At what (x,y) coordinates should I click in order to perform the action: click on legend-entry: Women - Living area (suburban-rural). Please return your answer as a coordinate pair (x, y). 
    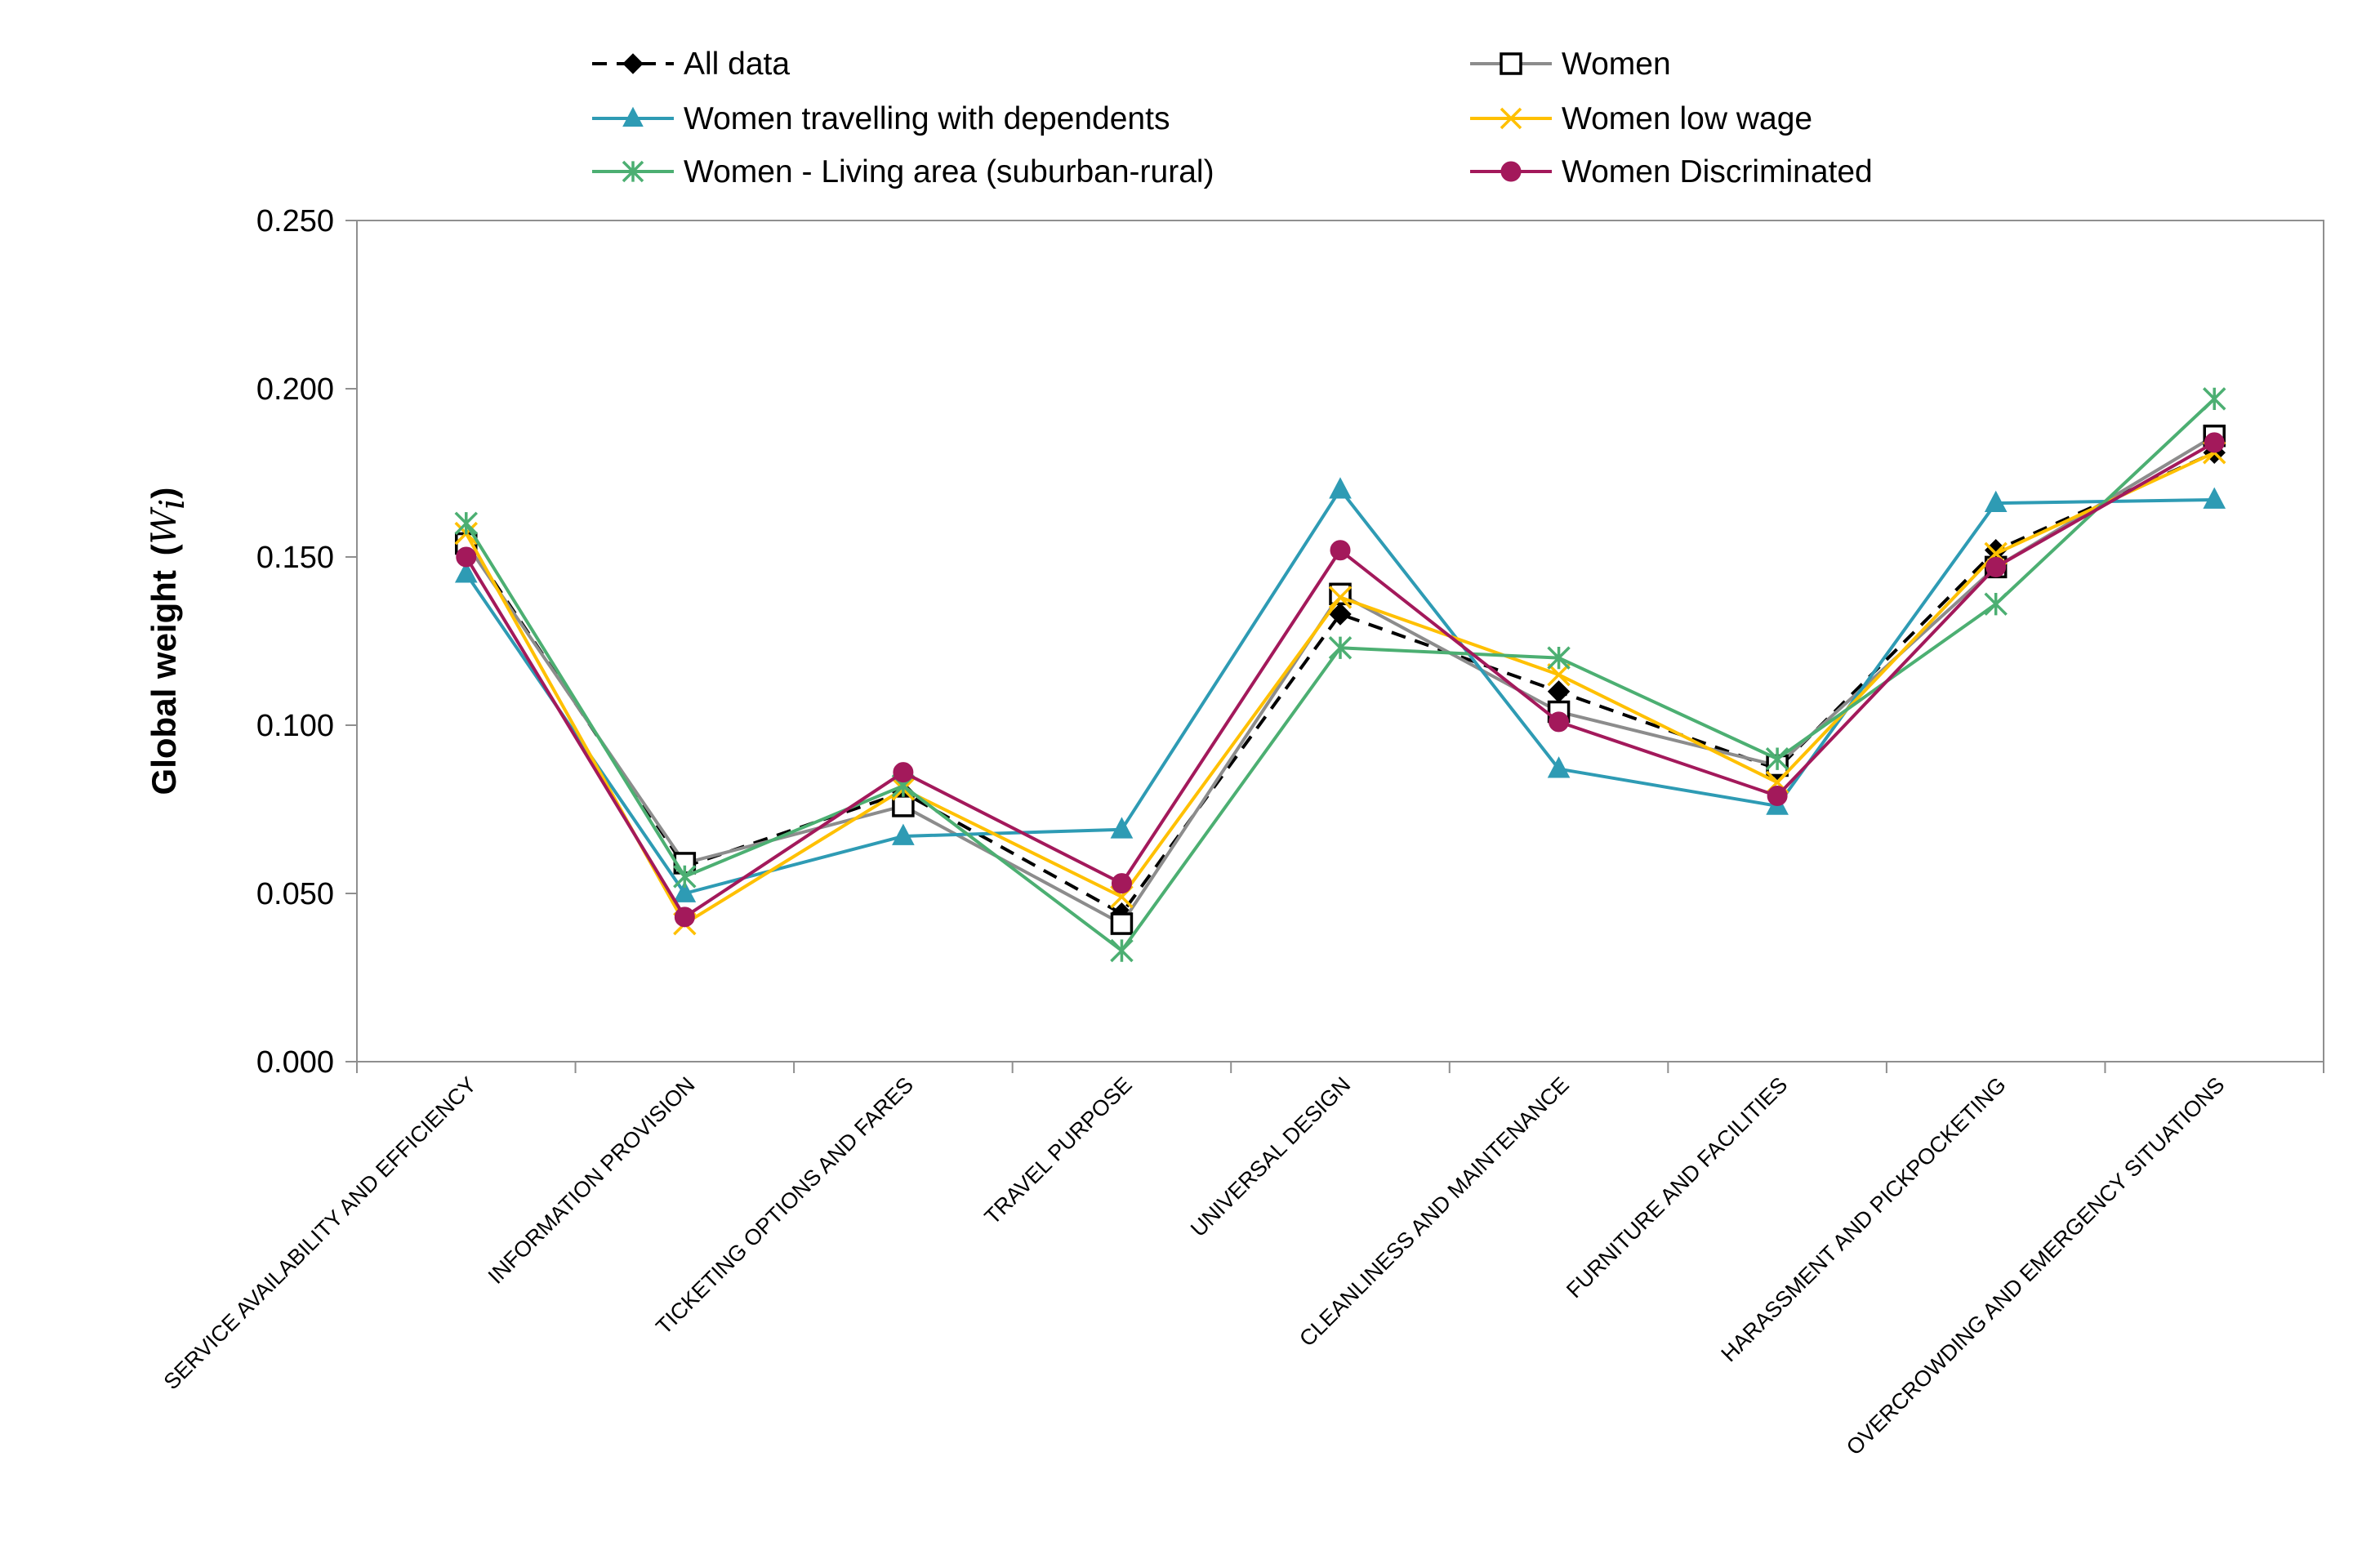
    Looking at the image, I should click on (903, 171).